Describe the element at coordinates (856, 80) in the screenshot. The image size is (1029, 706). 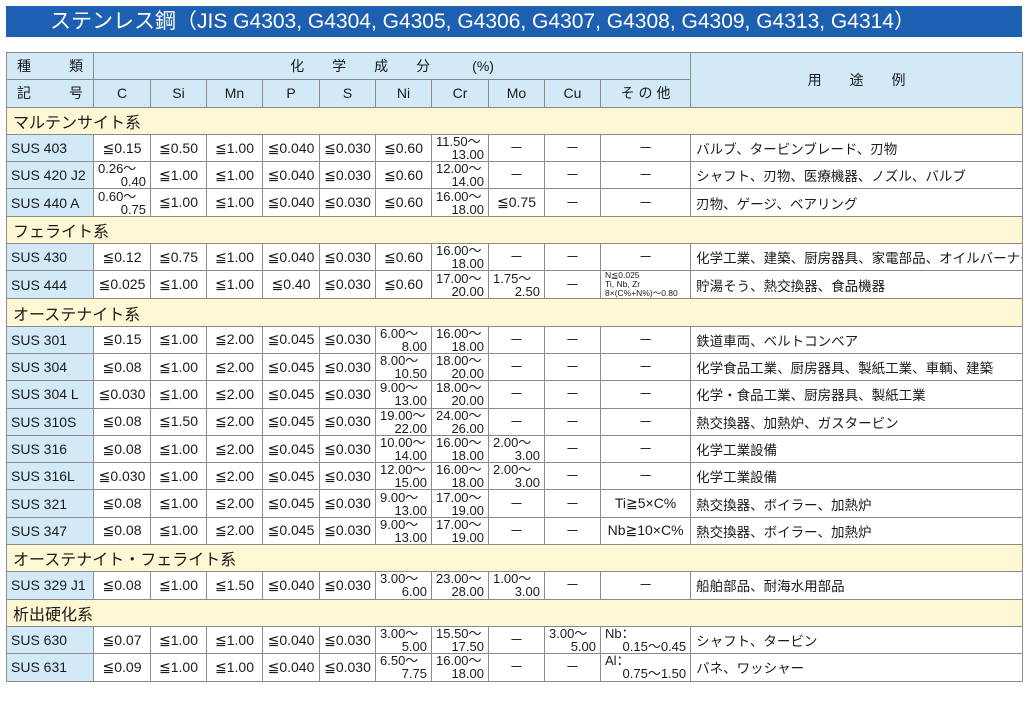
I see `use-header: 用 途 例` at that location.